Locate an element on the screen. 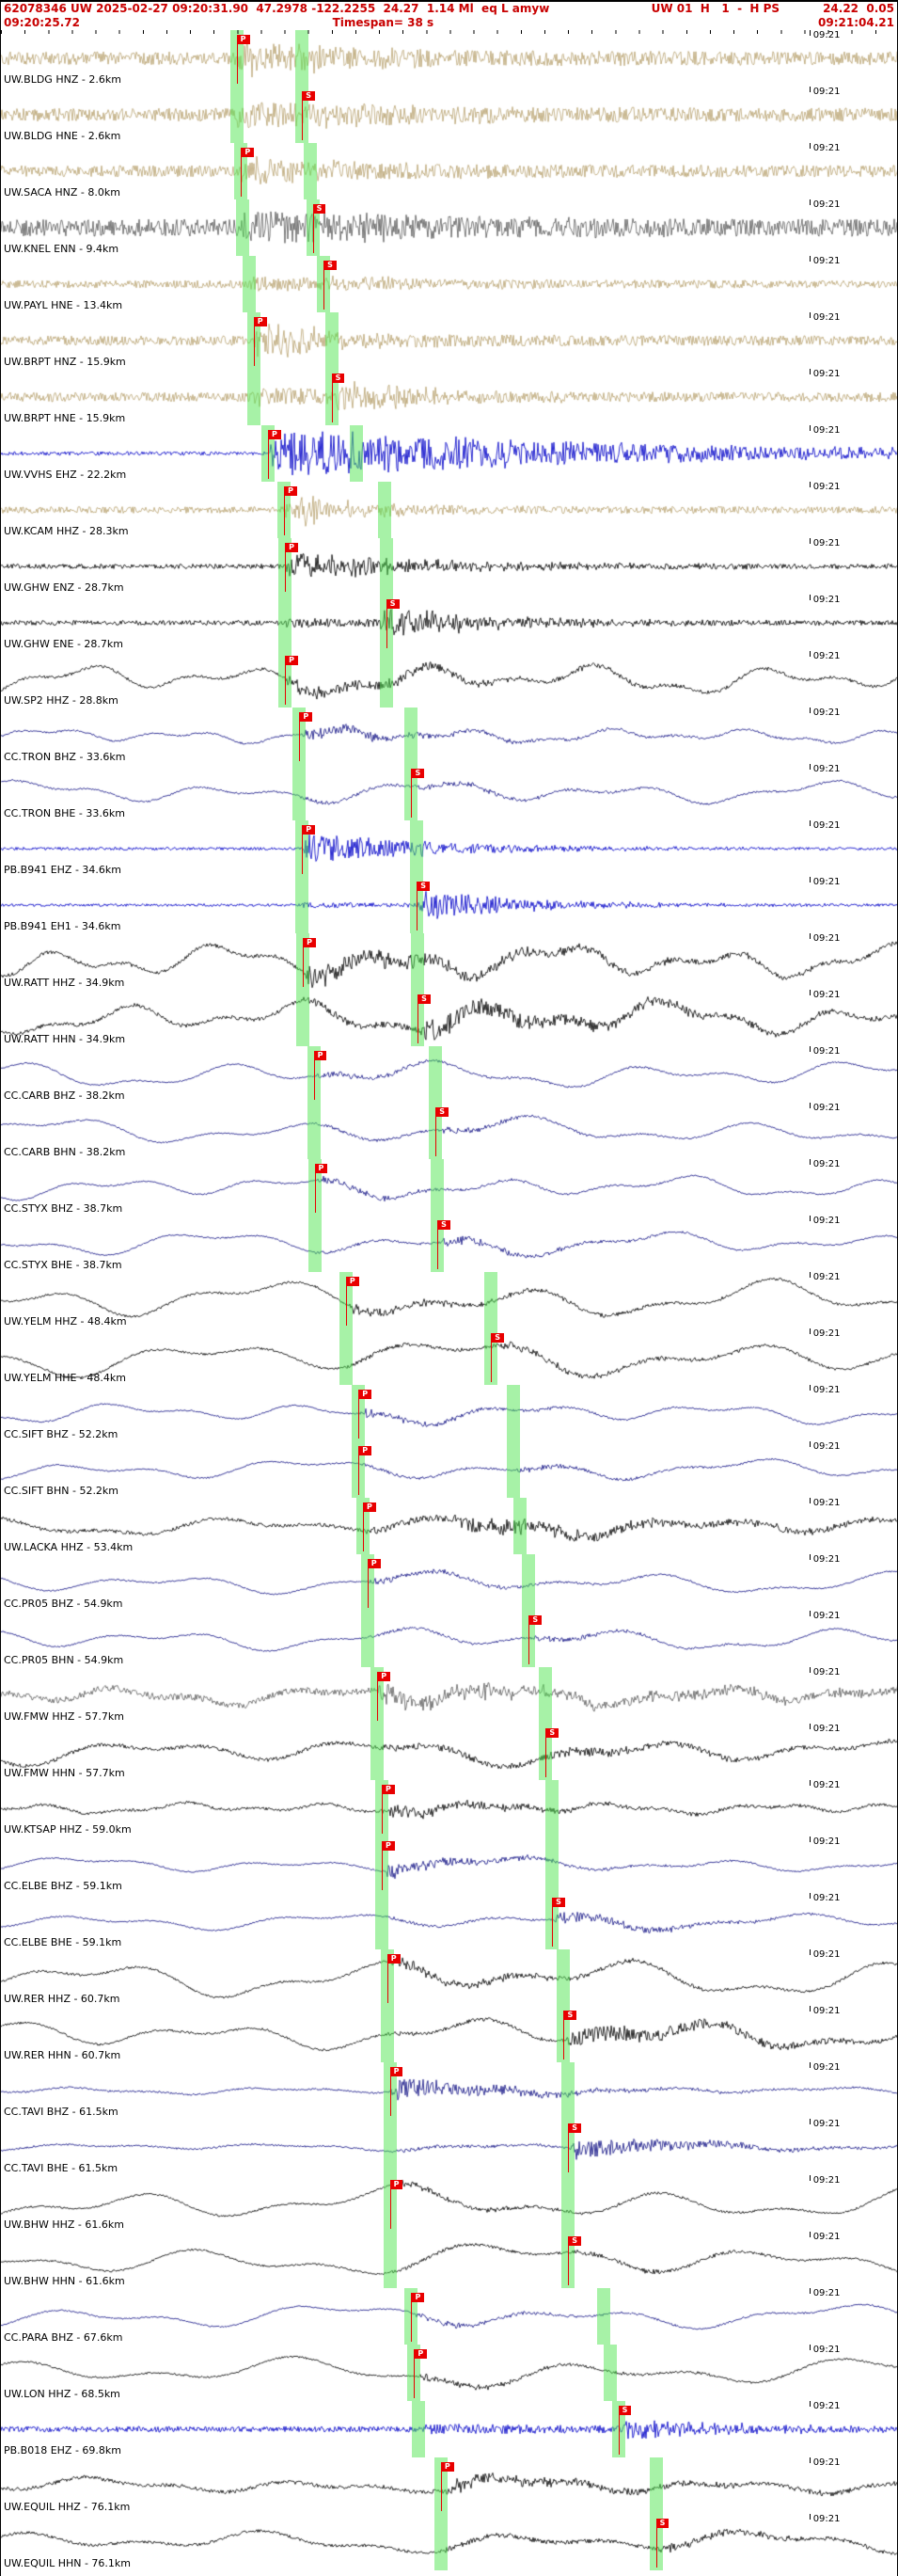 The height and width of the screenshot is (2576, 898). trace-row: P 09:21 UW.SP2 HHZ - 28.8km is located at coordinates (449, 680).